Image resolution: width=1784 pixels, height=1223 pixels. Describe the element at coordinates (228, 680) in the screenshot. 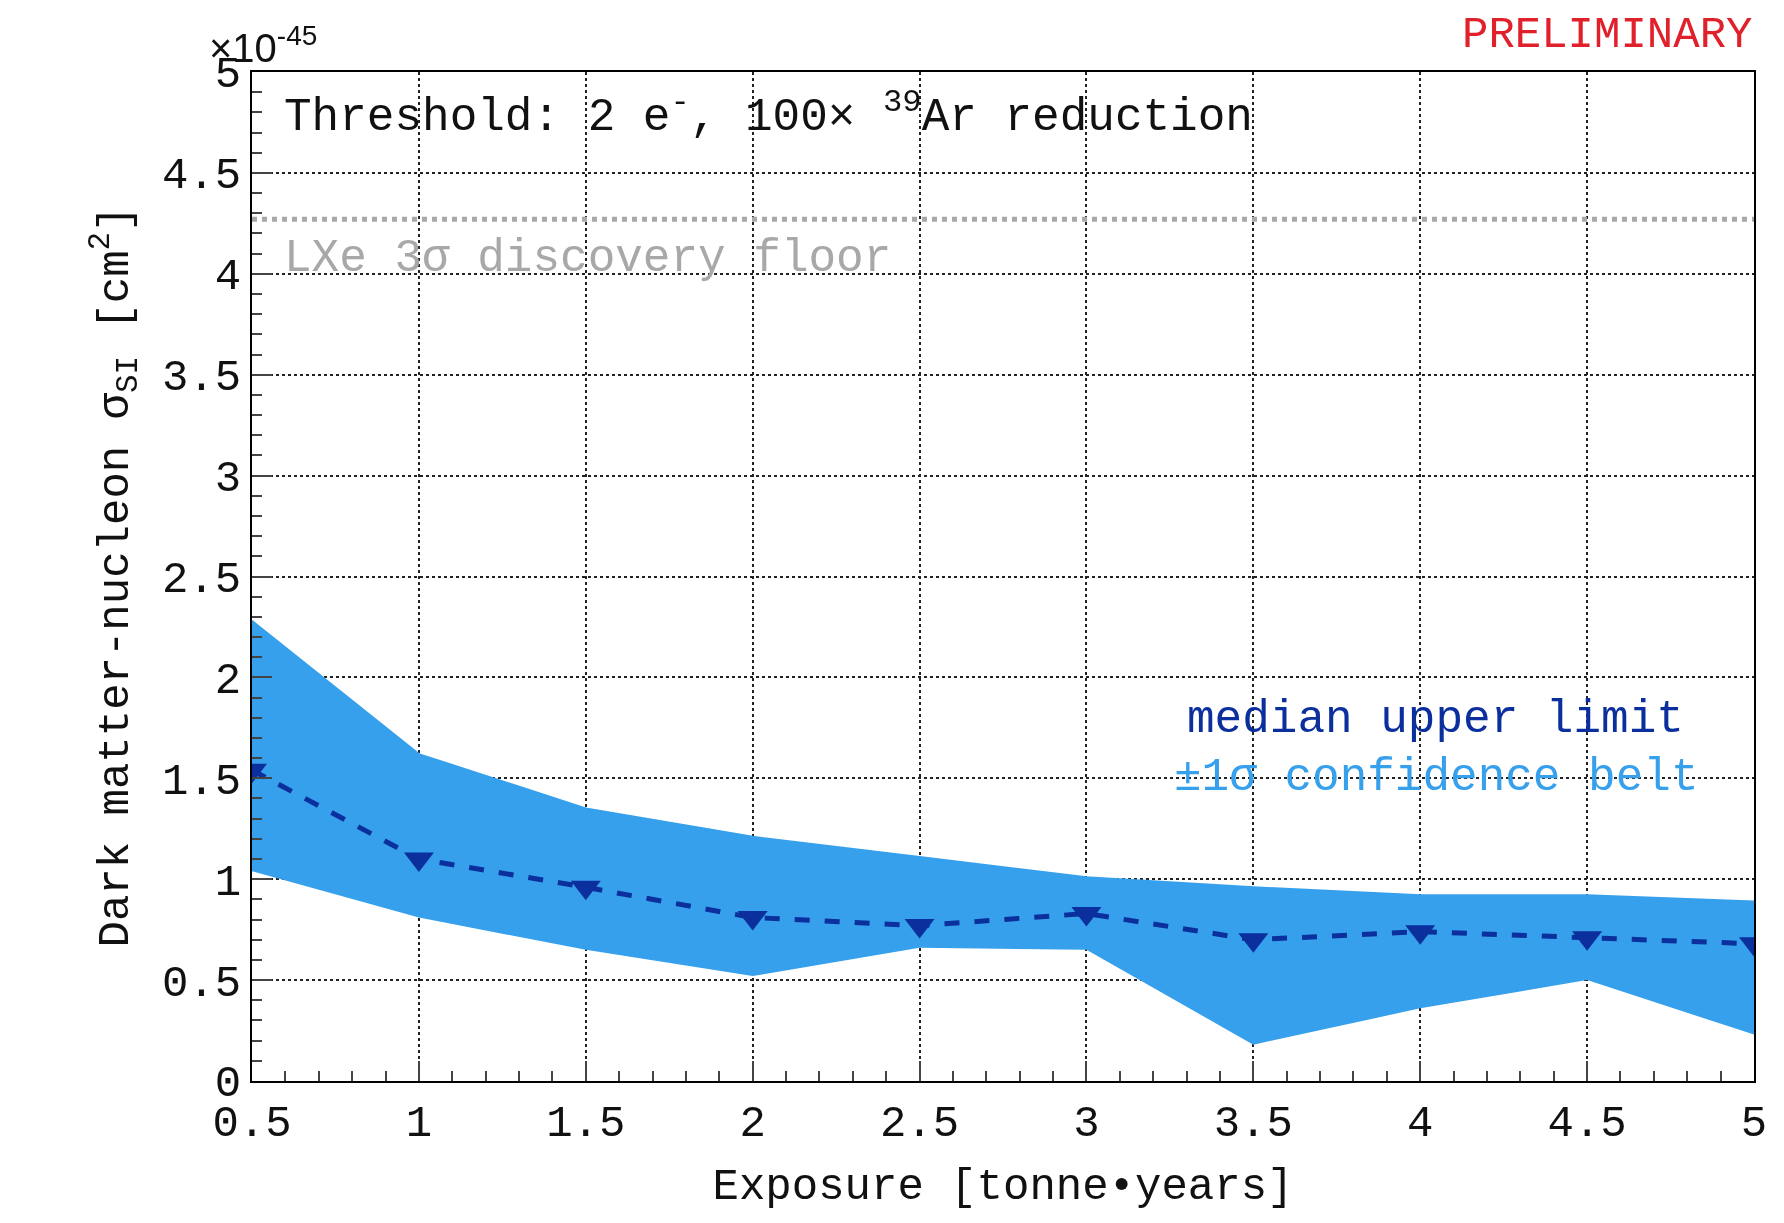

I see `y-tick-label: 2` at that location.